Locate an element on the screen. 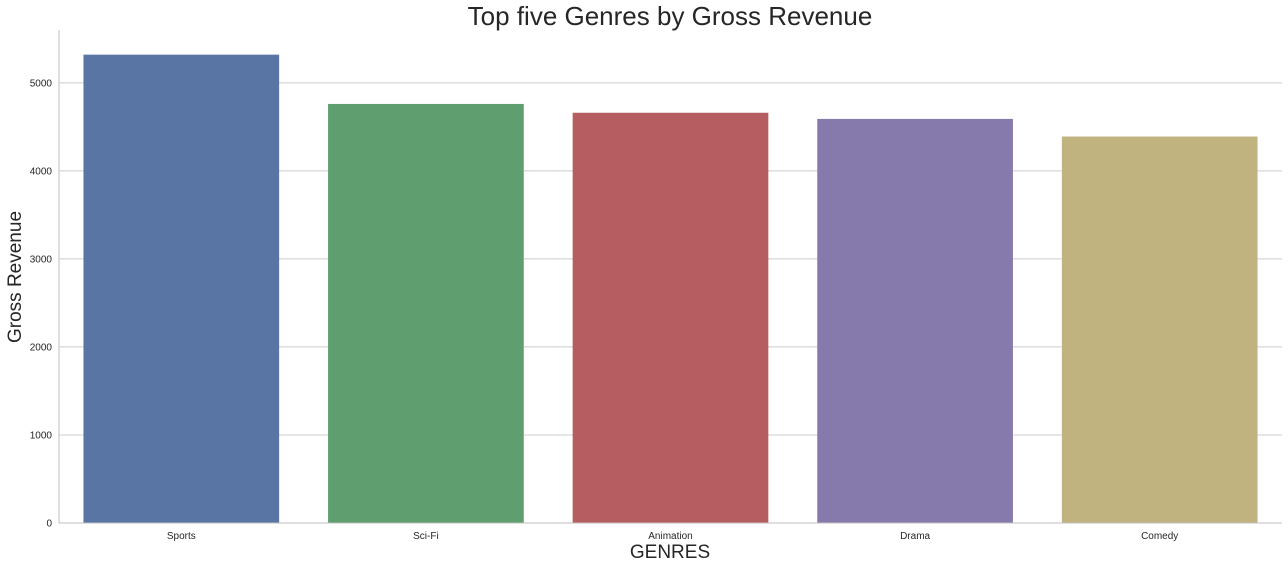 The image size is (1288, 568). y-tick-labels: 0 1000 2000 3000 4000 5000 is located at coordinates (41, 303).